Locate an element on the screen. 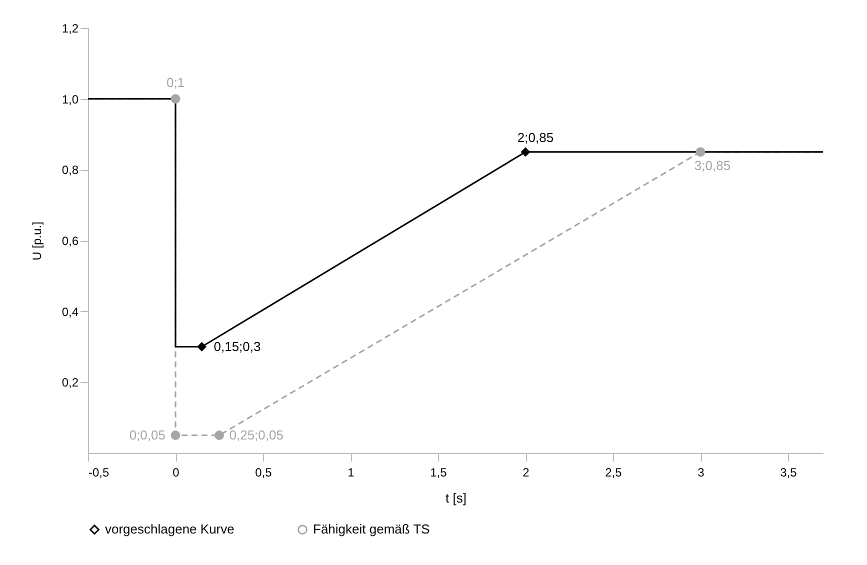 This screenshot has width=867, height=565. x-tick-label: 2 is located at coordinates (526, 473).